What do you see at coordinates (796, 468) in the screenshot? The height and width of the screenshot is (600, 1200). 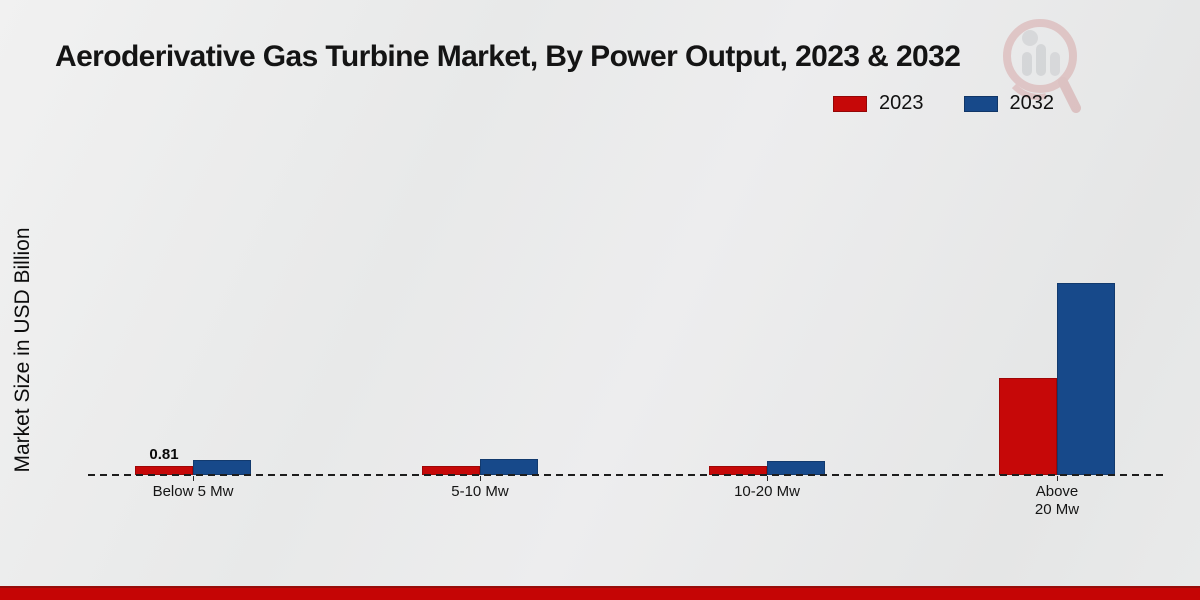 I see `bar-2032-10-20-mw` at bounding box center [796, 468].